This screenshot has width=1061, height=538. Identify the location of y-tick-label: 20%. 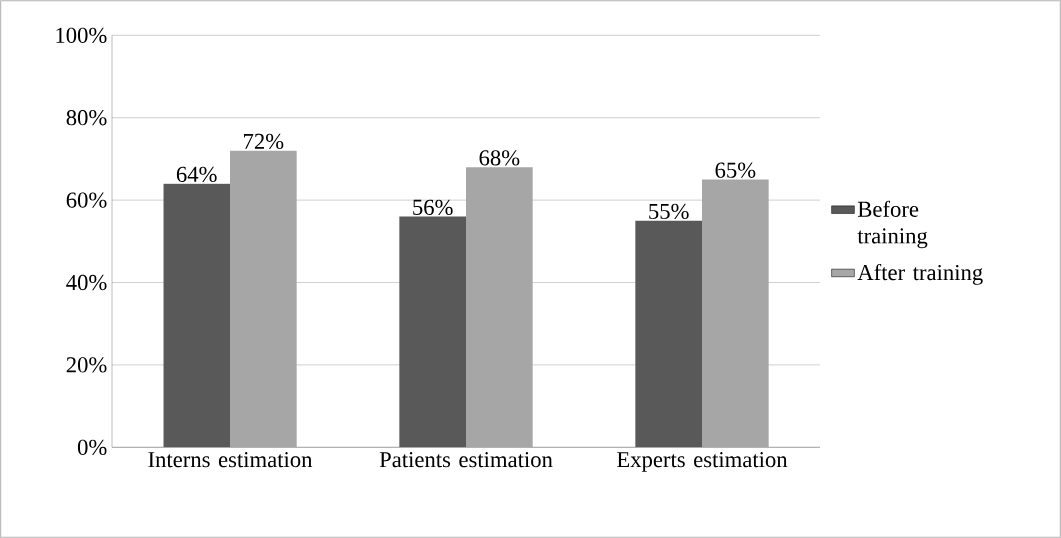
(86, 365).